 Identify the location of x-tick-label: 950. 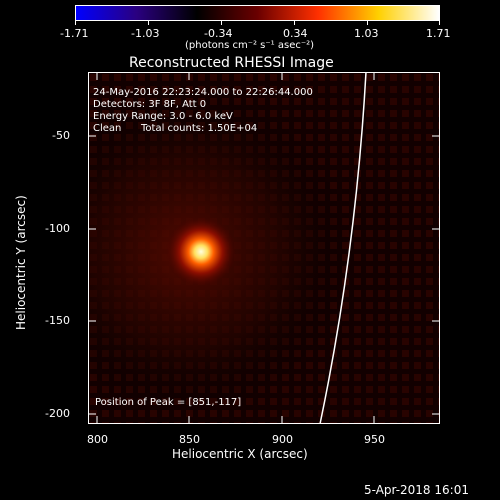
(374, 439).